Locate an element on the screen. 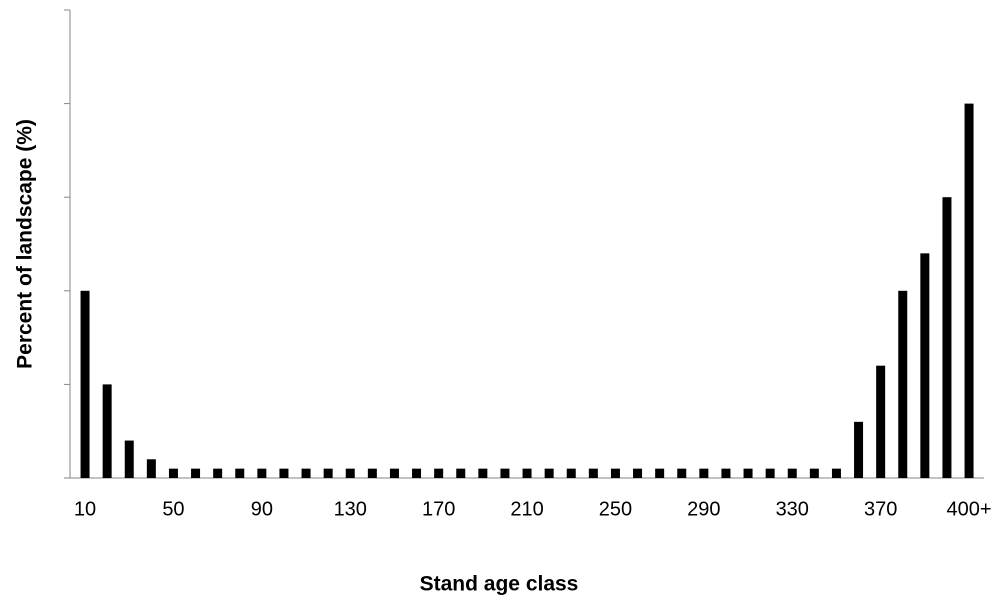 This screenshot has height=604, width=998. x-tick-label: 90 is located at coordinates (262, 509).